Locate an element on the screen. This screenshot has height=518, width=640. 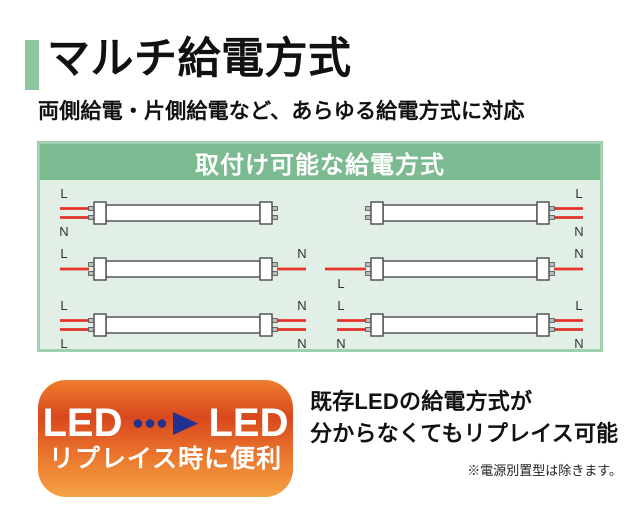
page-header: マルチ給電方式 is located at coordinates (188, 62).